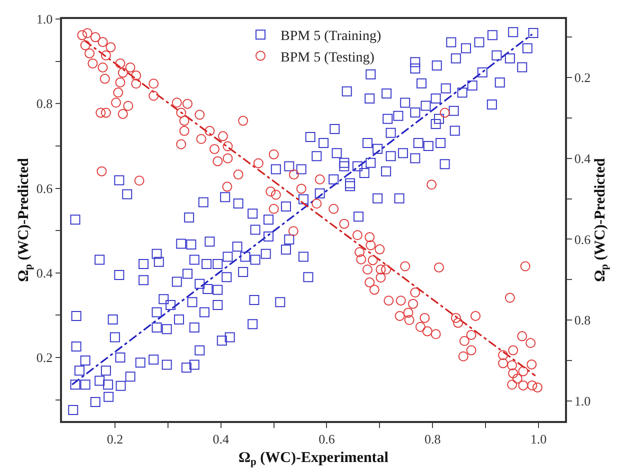  Describe the element at coordinates (583, 158) in the screenshot. I see `y2-tick-label: 0.4` at that location.